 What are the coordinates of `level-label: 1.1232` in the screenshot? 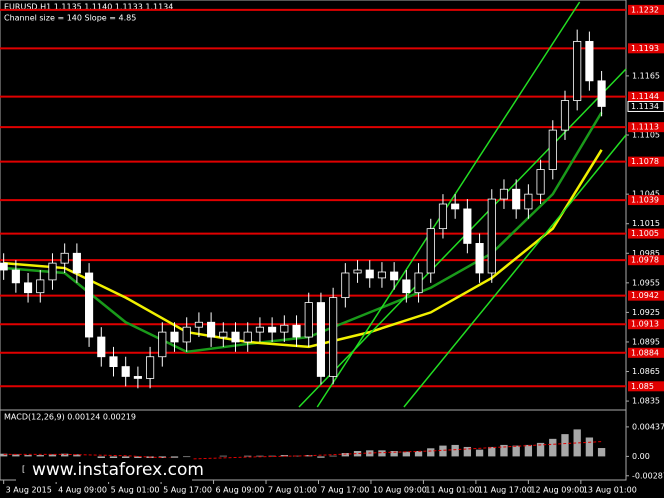 It's located at (645, 9).